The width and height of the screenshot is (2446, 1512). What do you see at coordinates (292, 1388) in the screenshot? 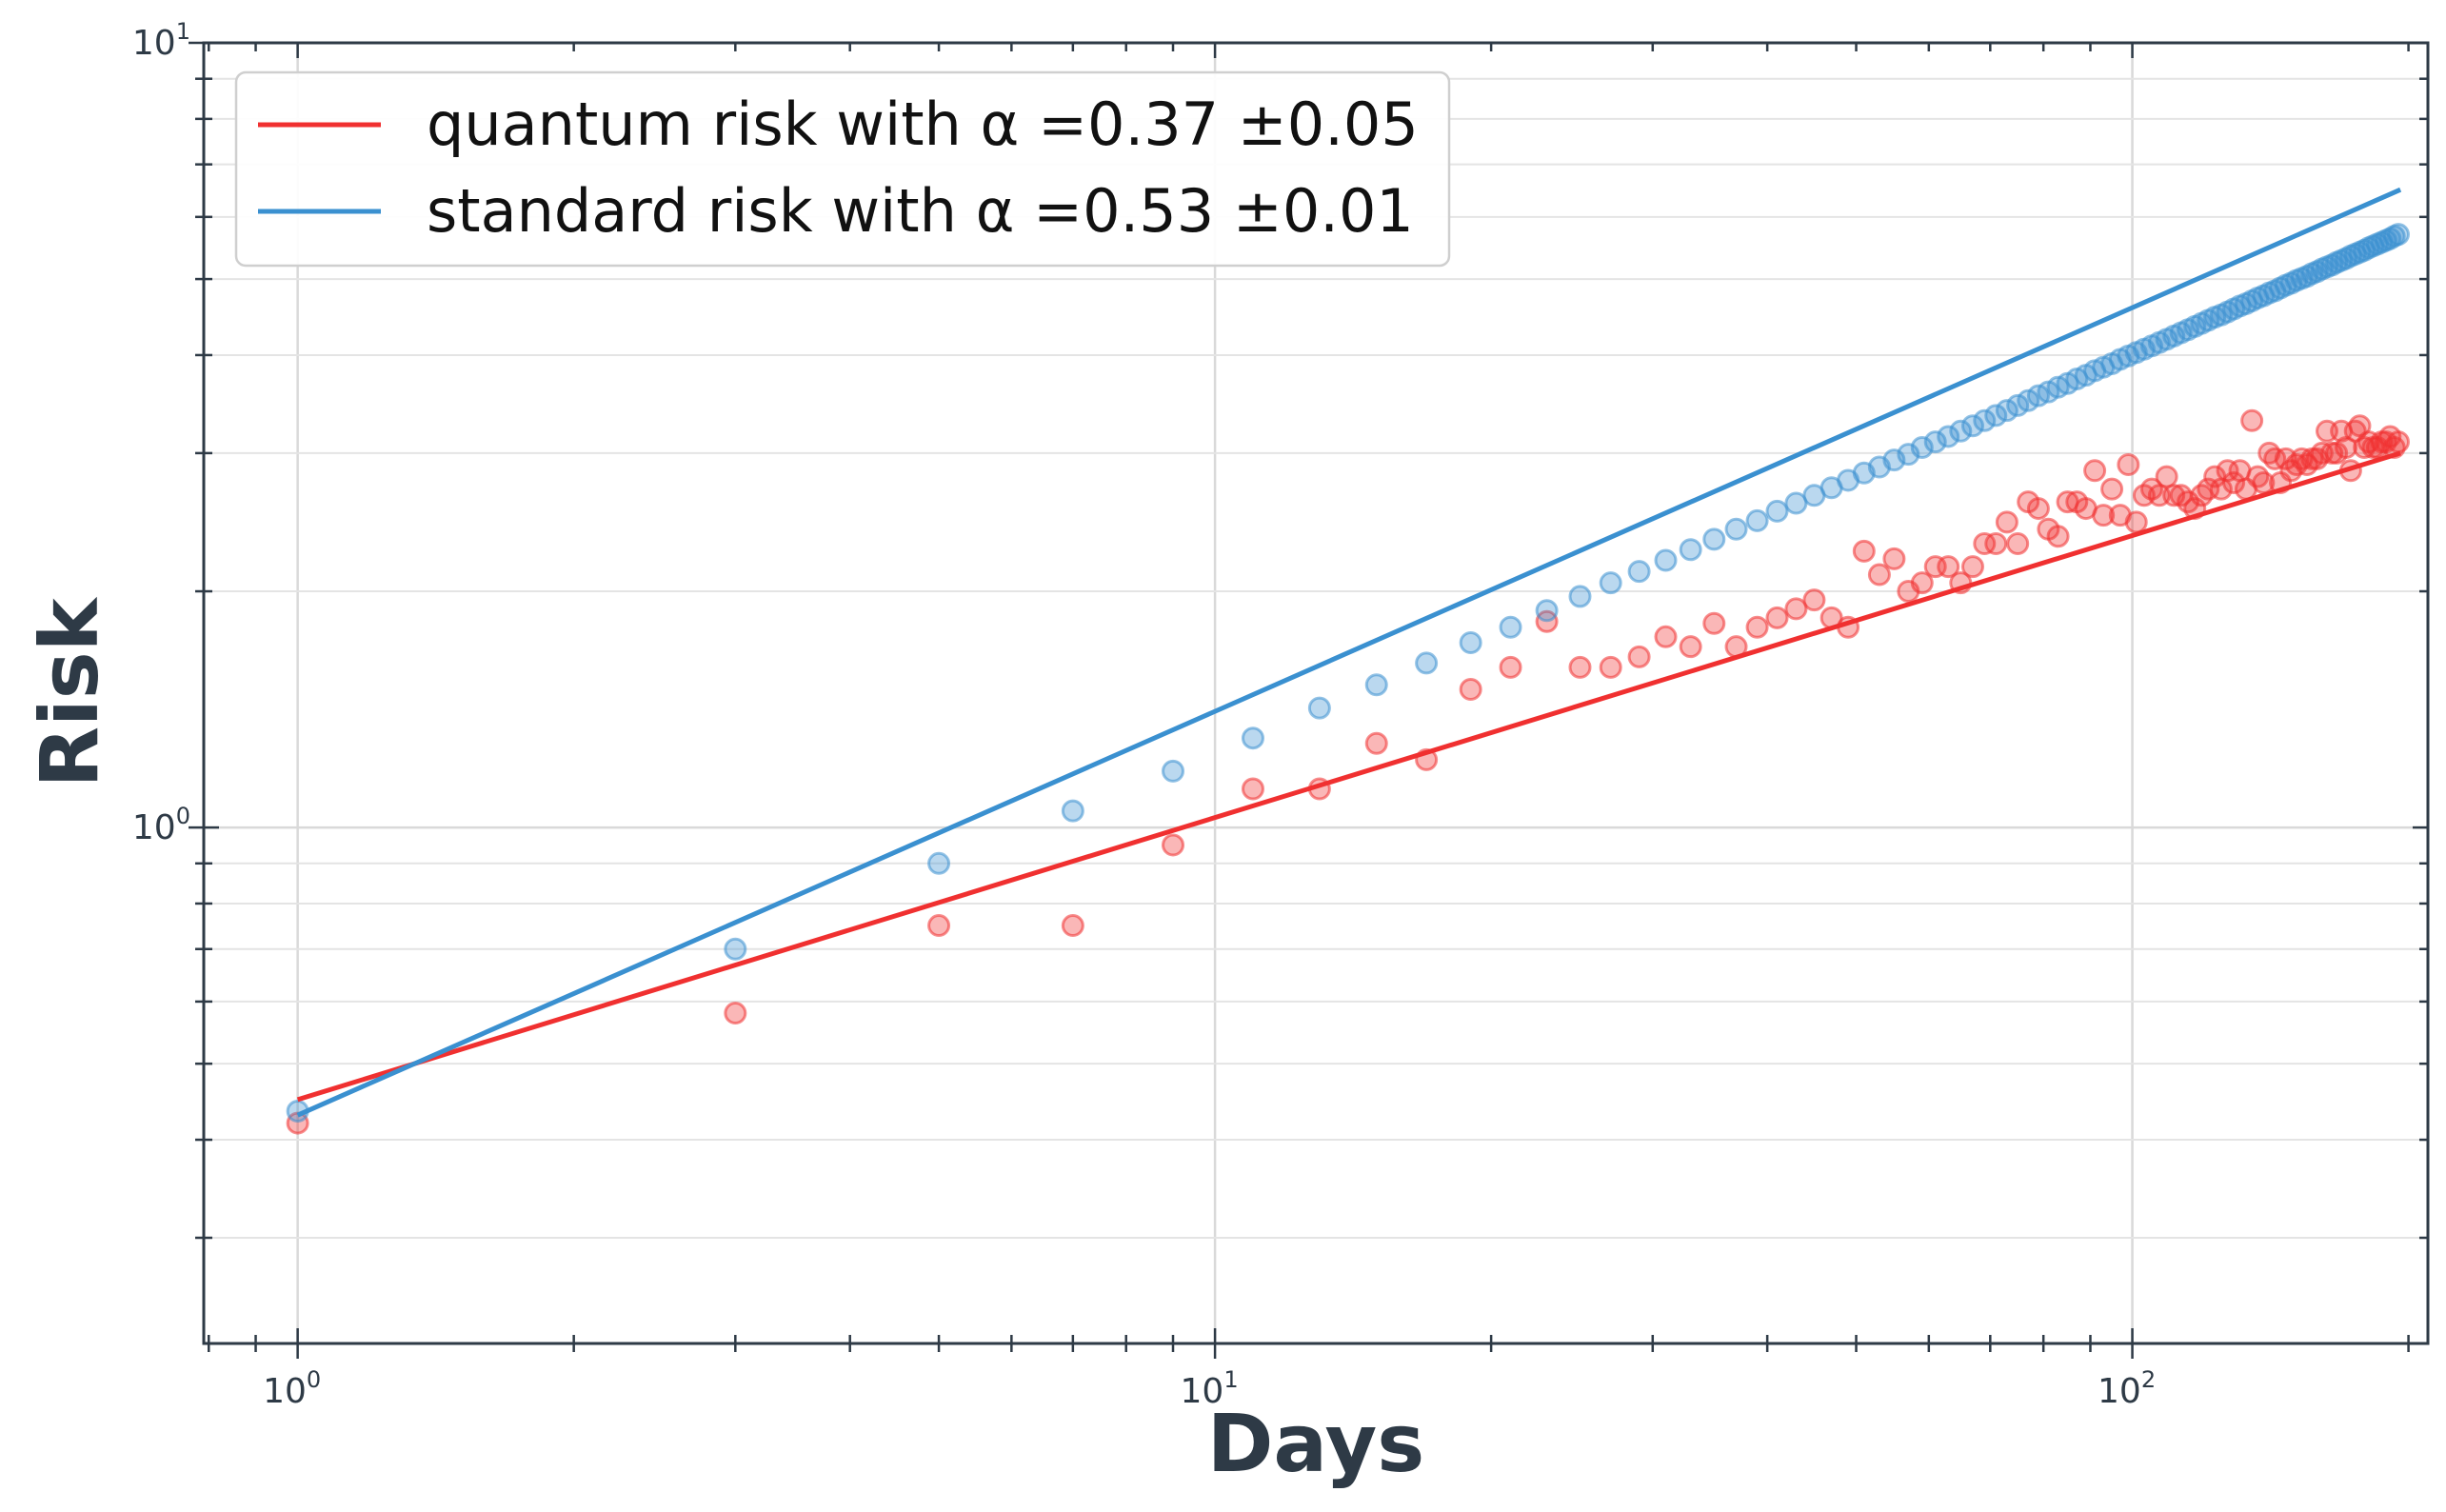
I see `x-tick-label: 10⁰` at bounding box center [292, 1388].